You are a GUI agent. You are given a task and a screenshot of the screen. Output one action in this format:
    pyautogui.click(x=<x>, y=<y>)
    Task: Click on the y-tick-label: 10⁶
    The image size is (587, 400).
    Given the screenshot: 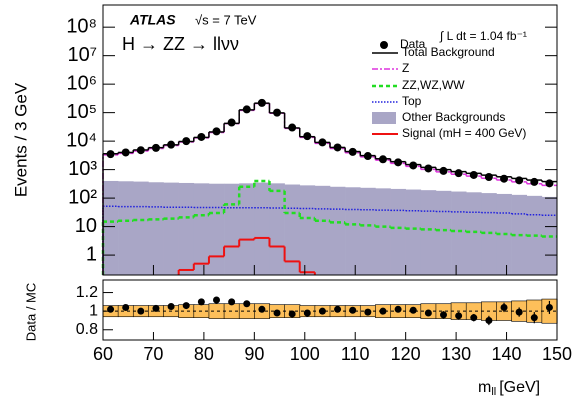 What is the action you would take?
    pyautogui.click(x=82, y=83)
    